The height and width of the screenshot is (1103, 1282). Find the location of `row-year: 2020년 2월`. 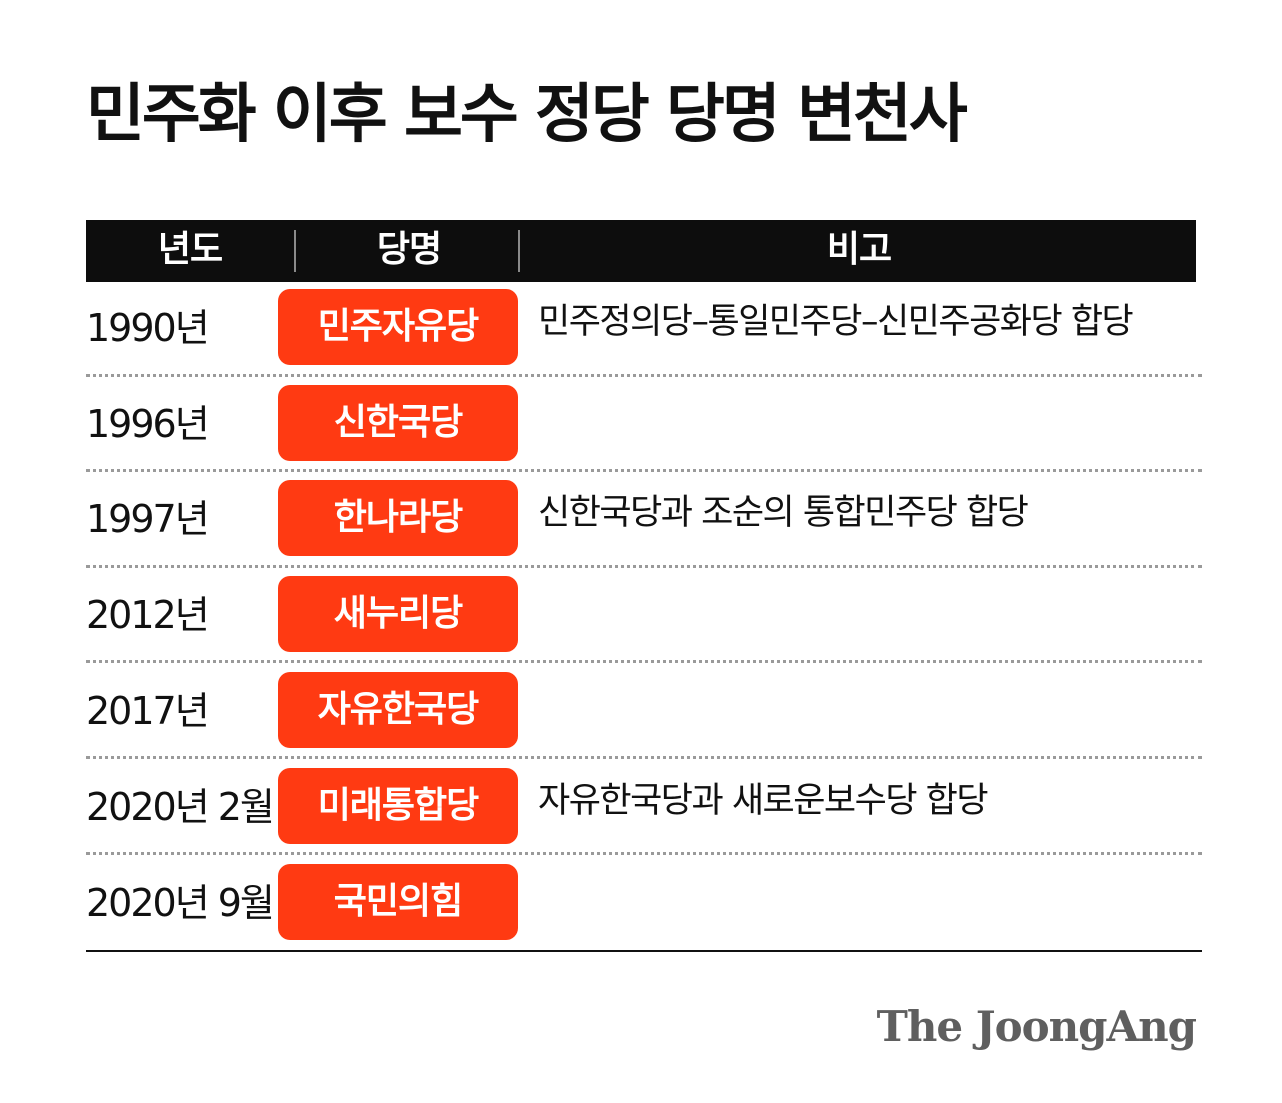

row-year: 2020년 2월 is located at coordinates (180, 807).